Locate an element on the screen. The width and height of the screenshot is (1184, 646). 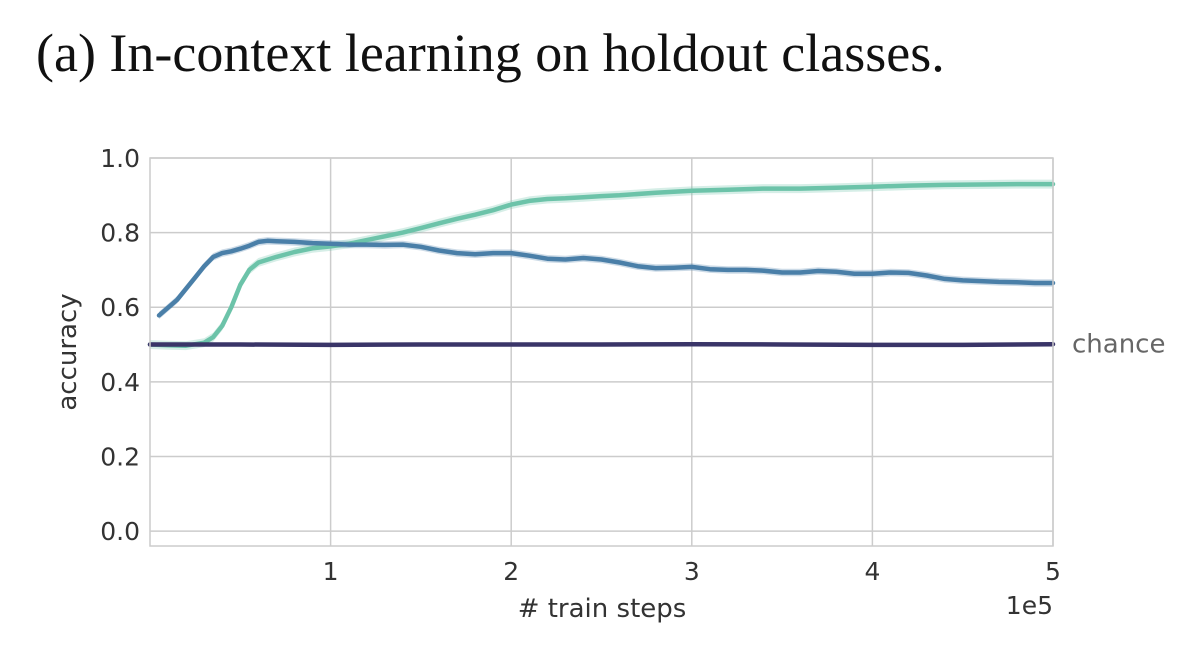
y-tick-label-1: 0.2 is located at coordinates (120, 456).